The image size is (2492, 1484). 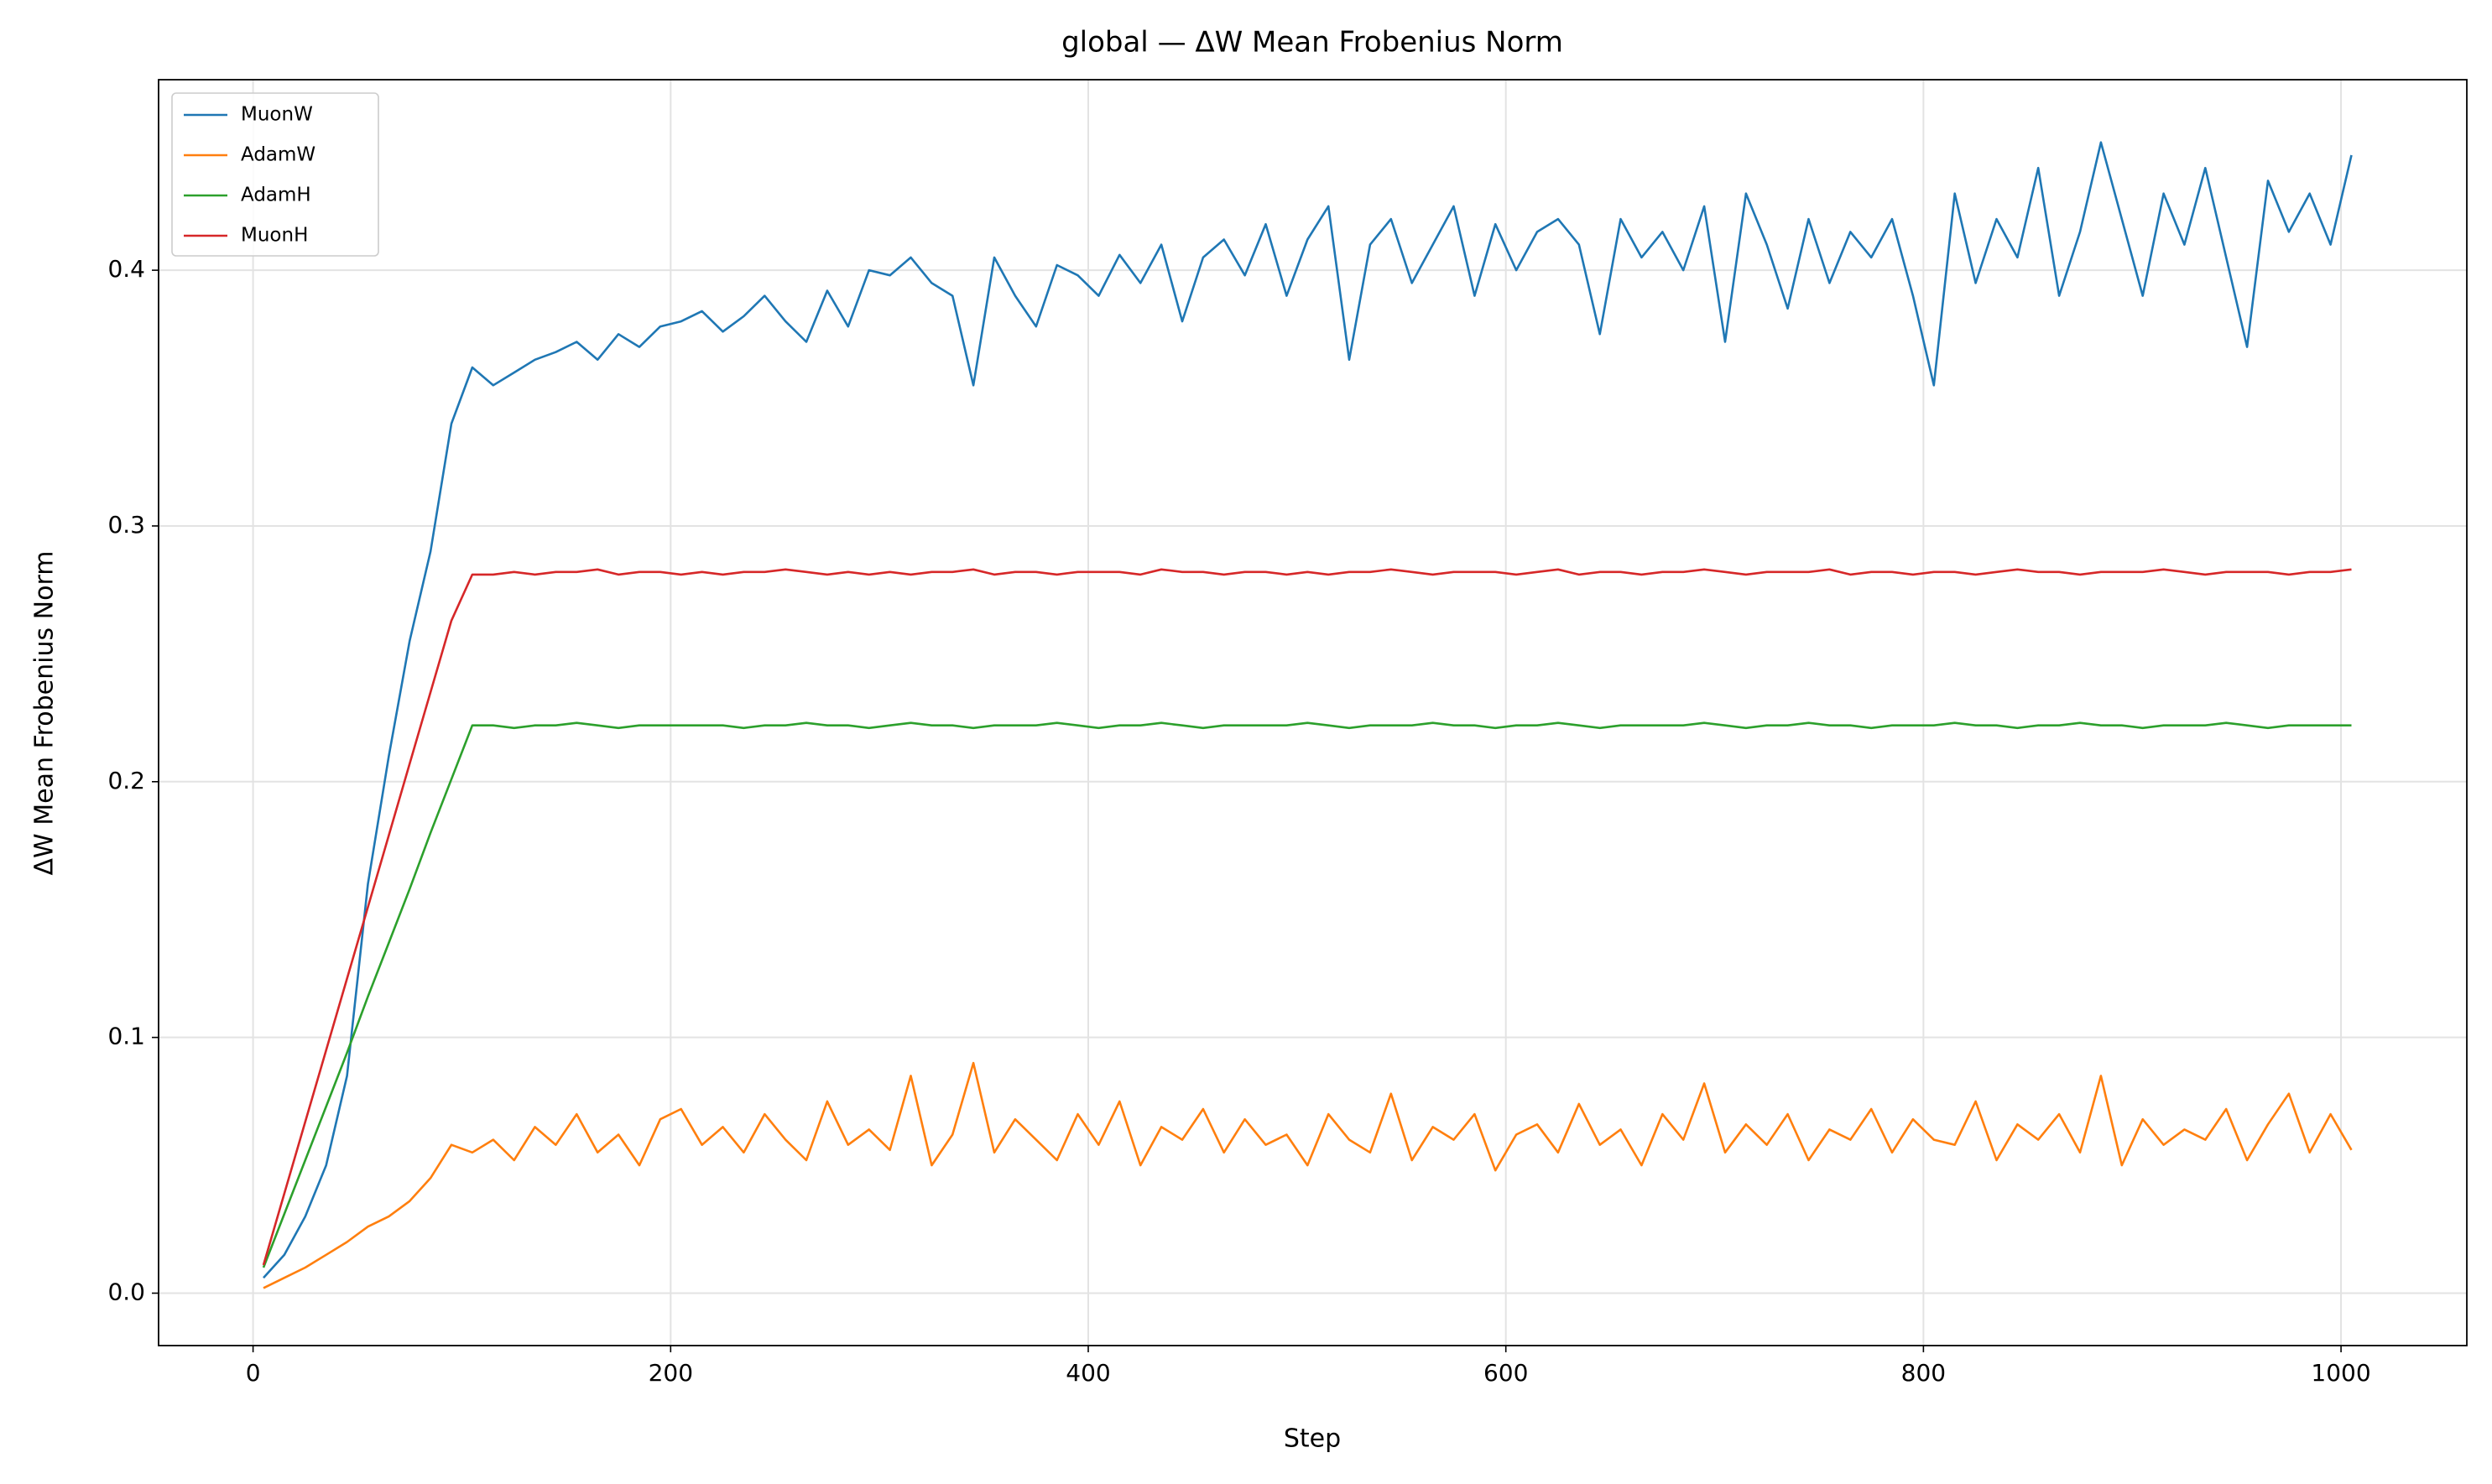 What do you see at coordinates (126, 1036) in the screenshot?
I see `y-tick-label: 0.1` at bounding box center [126, 1036].